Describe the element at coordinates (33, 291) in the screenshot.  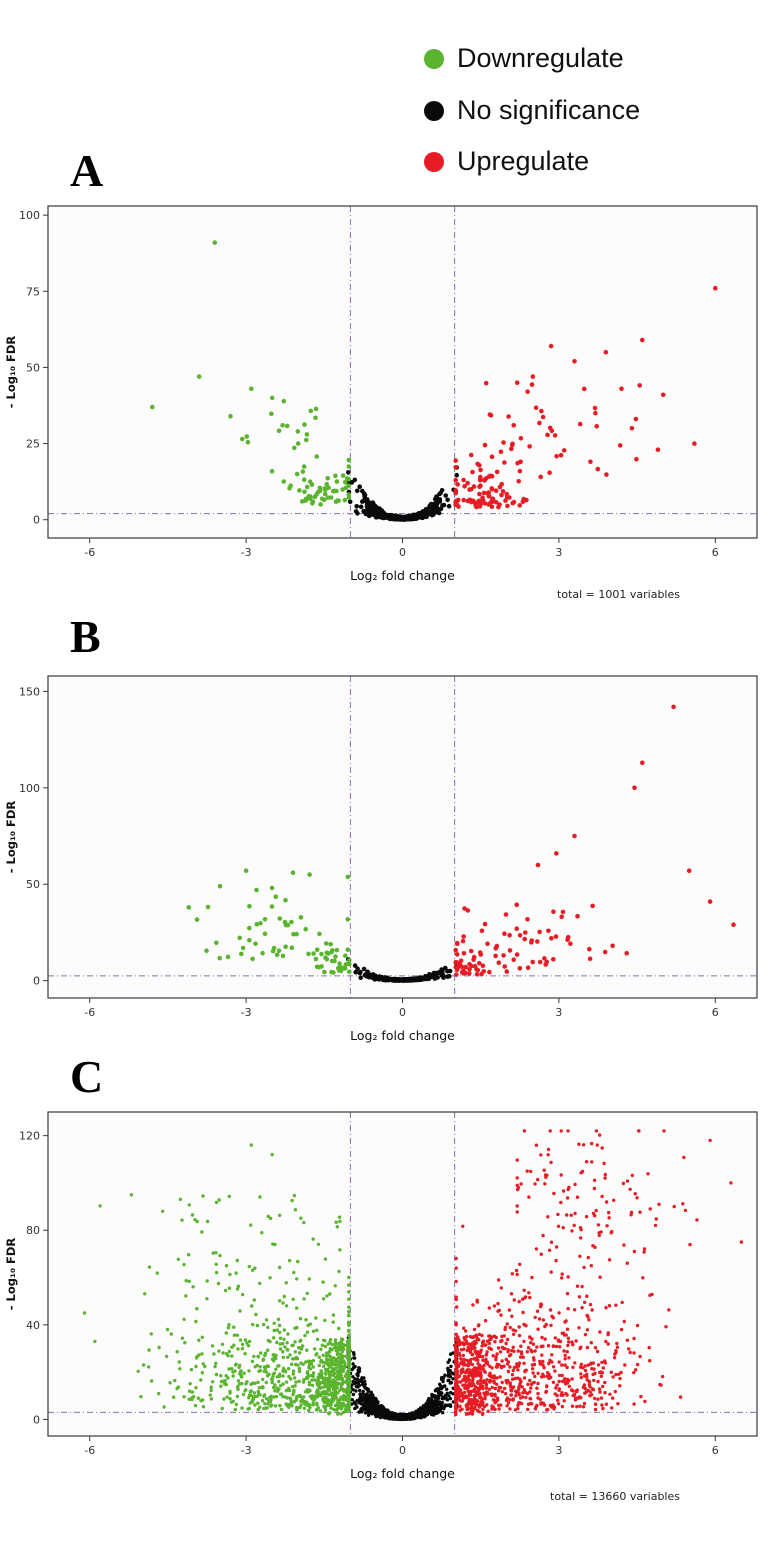
I see `svg-text: 75` at that location.